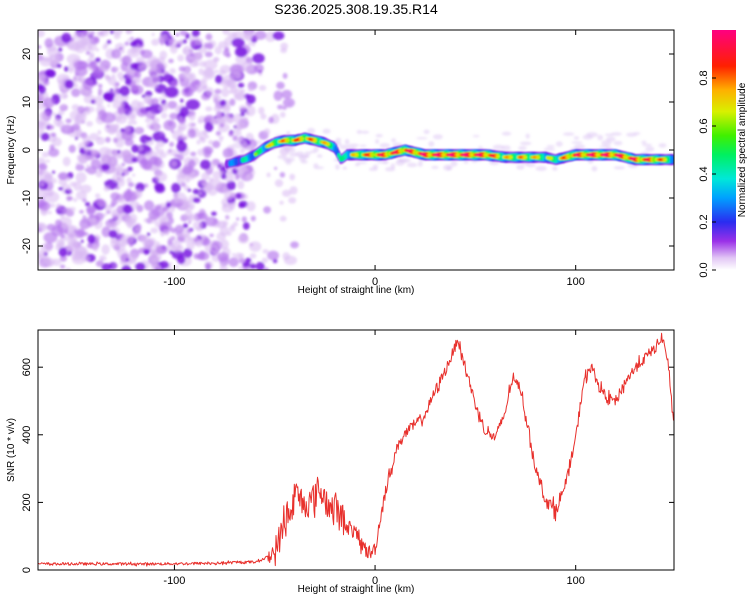  I want to click on y-tick-label: 600, so click(27, 367).